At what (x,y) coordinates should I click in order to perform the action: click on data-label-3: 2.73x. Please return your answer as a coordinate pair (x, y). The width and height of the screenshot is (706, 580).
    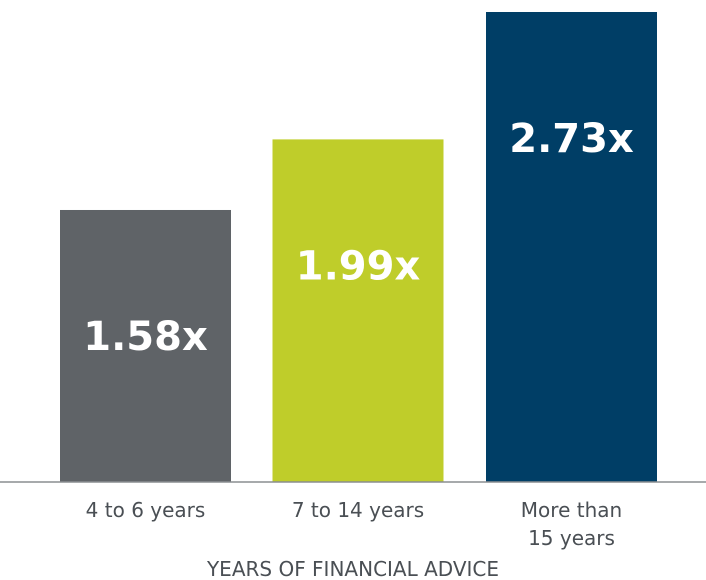
    Looking at the image, I should click on (571, 139).